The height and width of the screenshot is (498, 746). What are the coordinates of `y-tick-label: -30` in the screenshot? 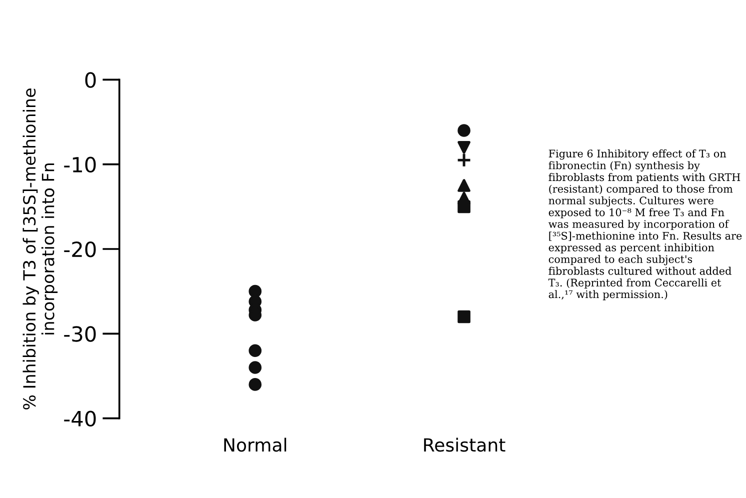 It's located at (80, 334).